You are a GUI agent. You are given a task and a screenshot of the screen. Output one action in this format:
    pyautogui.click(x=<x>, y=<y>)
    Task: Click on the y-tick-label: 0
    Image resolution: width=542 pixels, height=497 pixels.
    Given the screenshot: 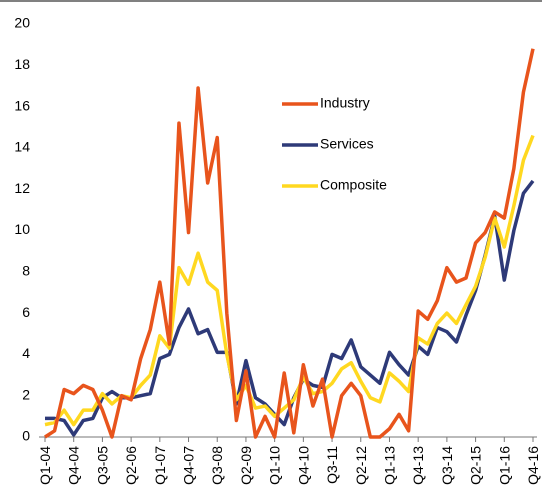 What is the action you would take?
    pyautogui.click(x=26, y=436)
    